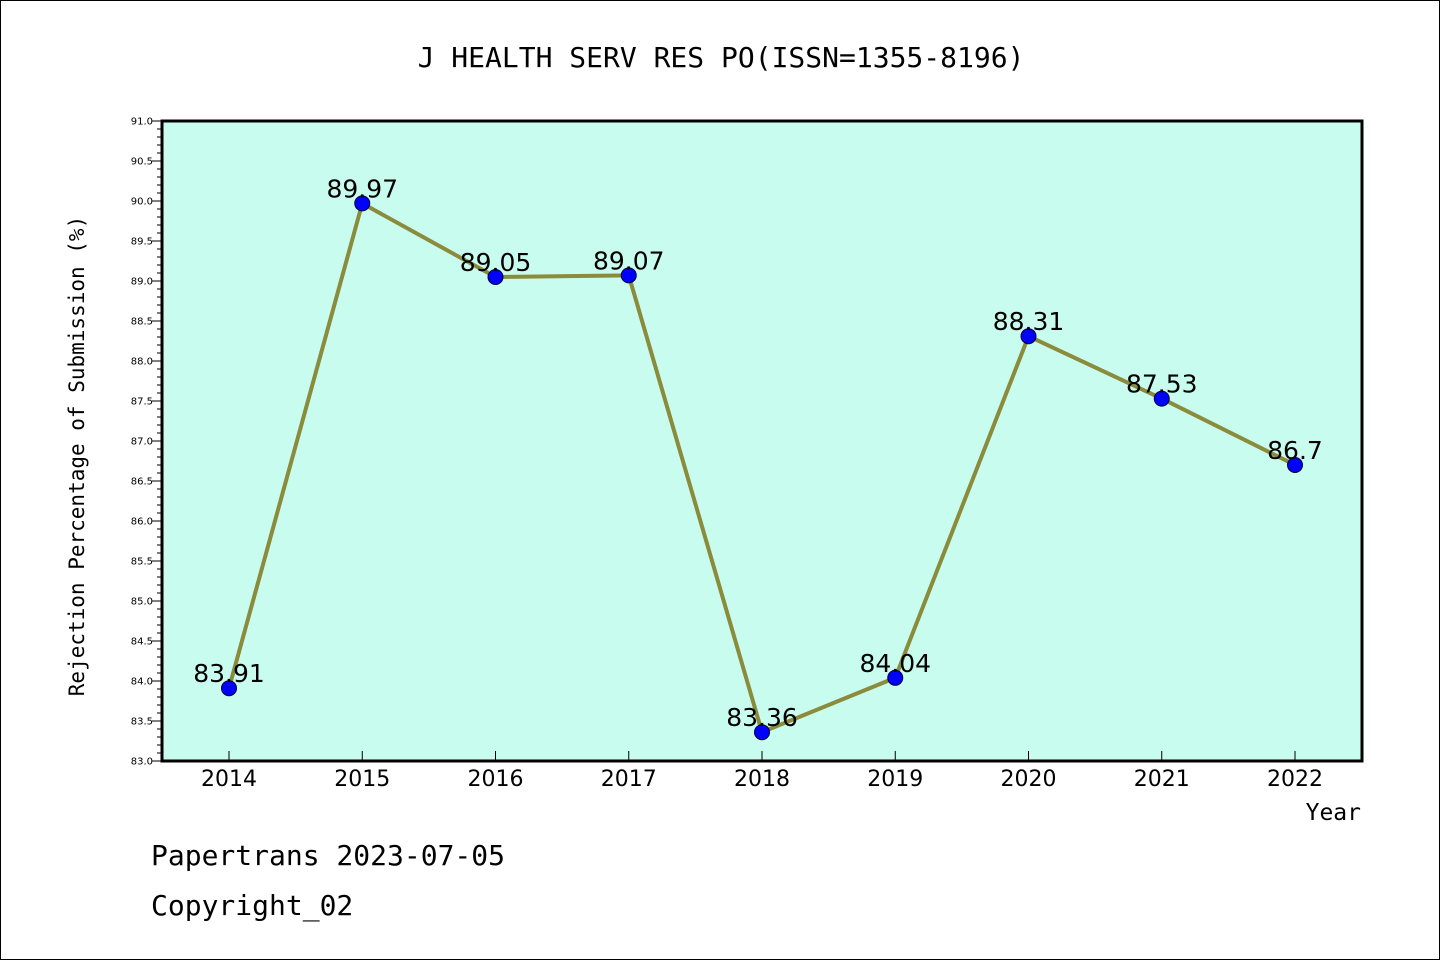 This screenshot has height=960, width=1440. What do you see at coordinates (142, 682) in the screenshot?
I see `y-tick-label: 84.0` at bounding box center [142, 682].